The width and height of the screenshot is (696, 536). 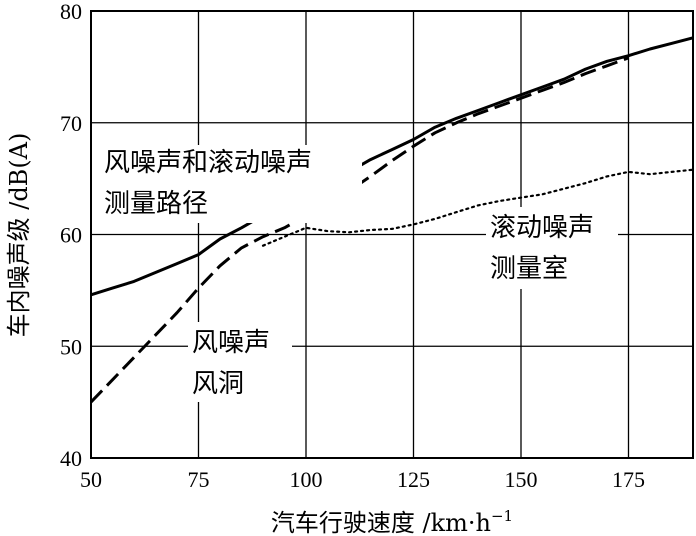 What do you see at coordinates (71, 346) in the screenshot?
I see `y-tick-label: 50` at bounding box center [71, 346].